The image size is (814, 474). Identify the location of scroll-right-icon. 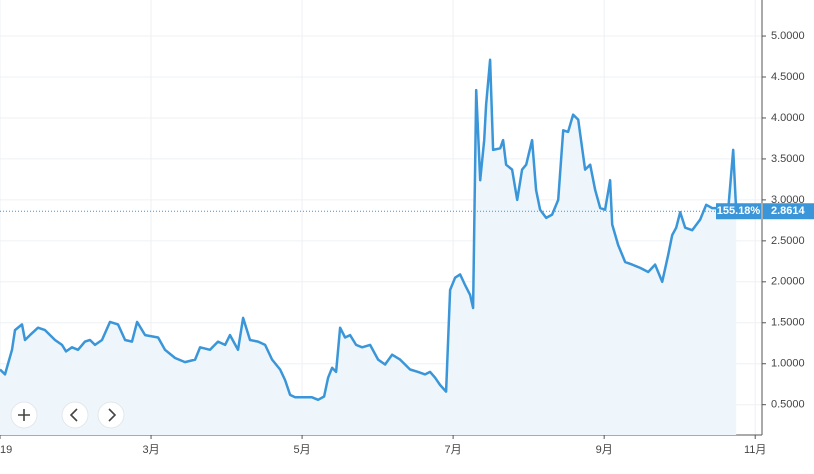
(112, 415).